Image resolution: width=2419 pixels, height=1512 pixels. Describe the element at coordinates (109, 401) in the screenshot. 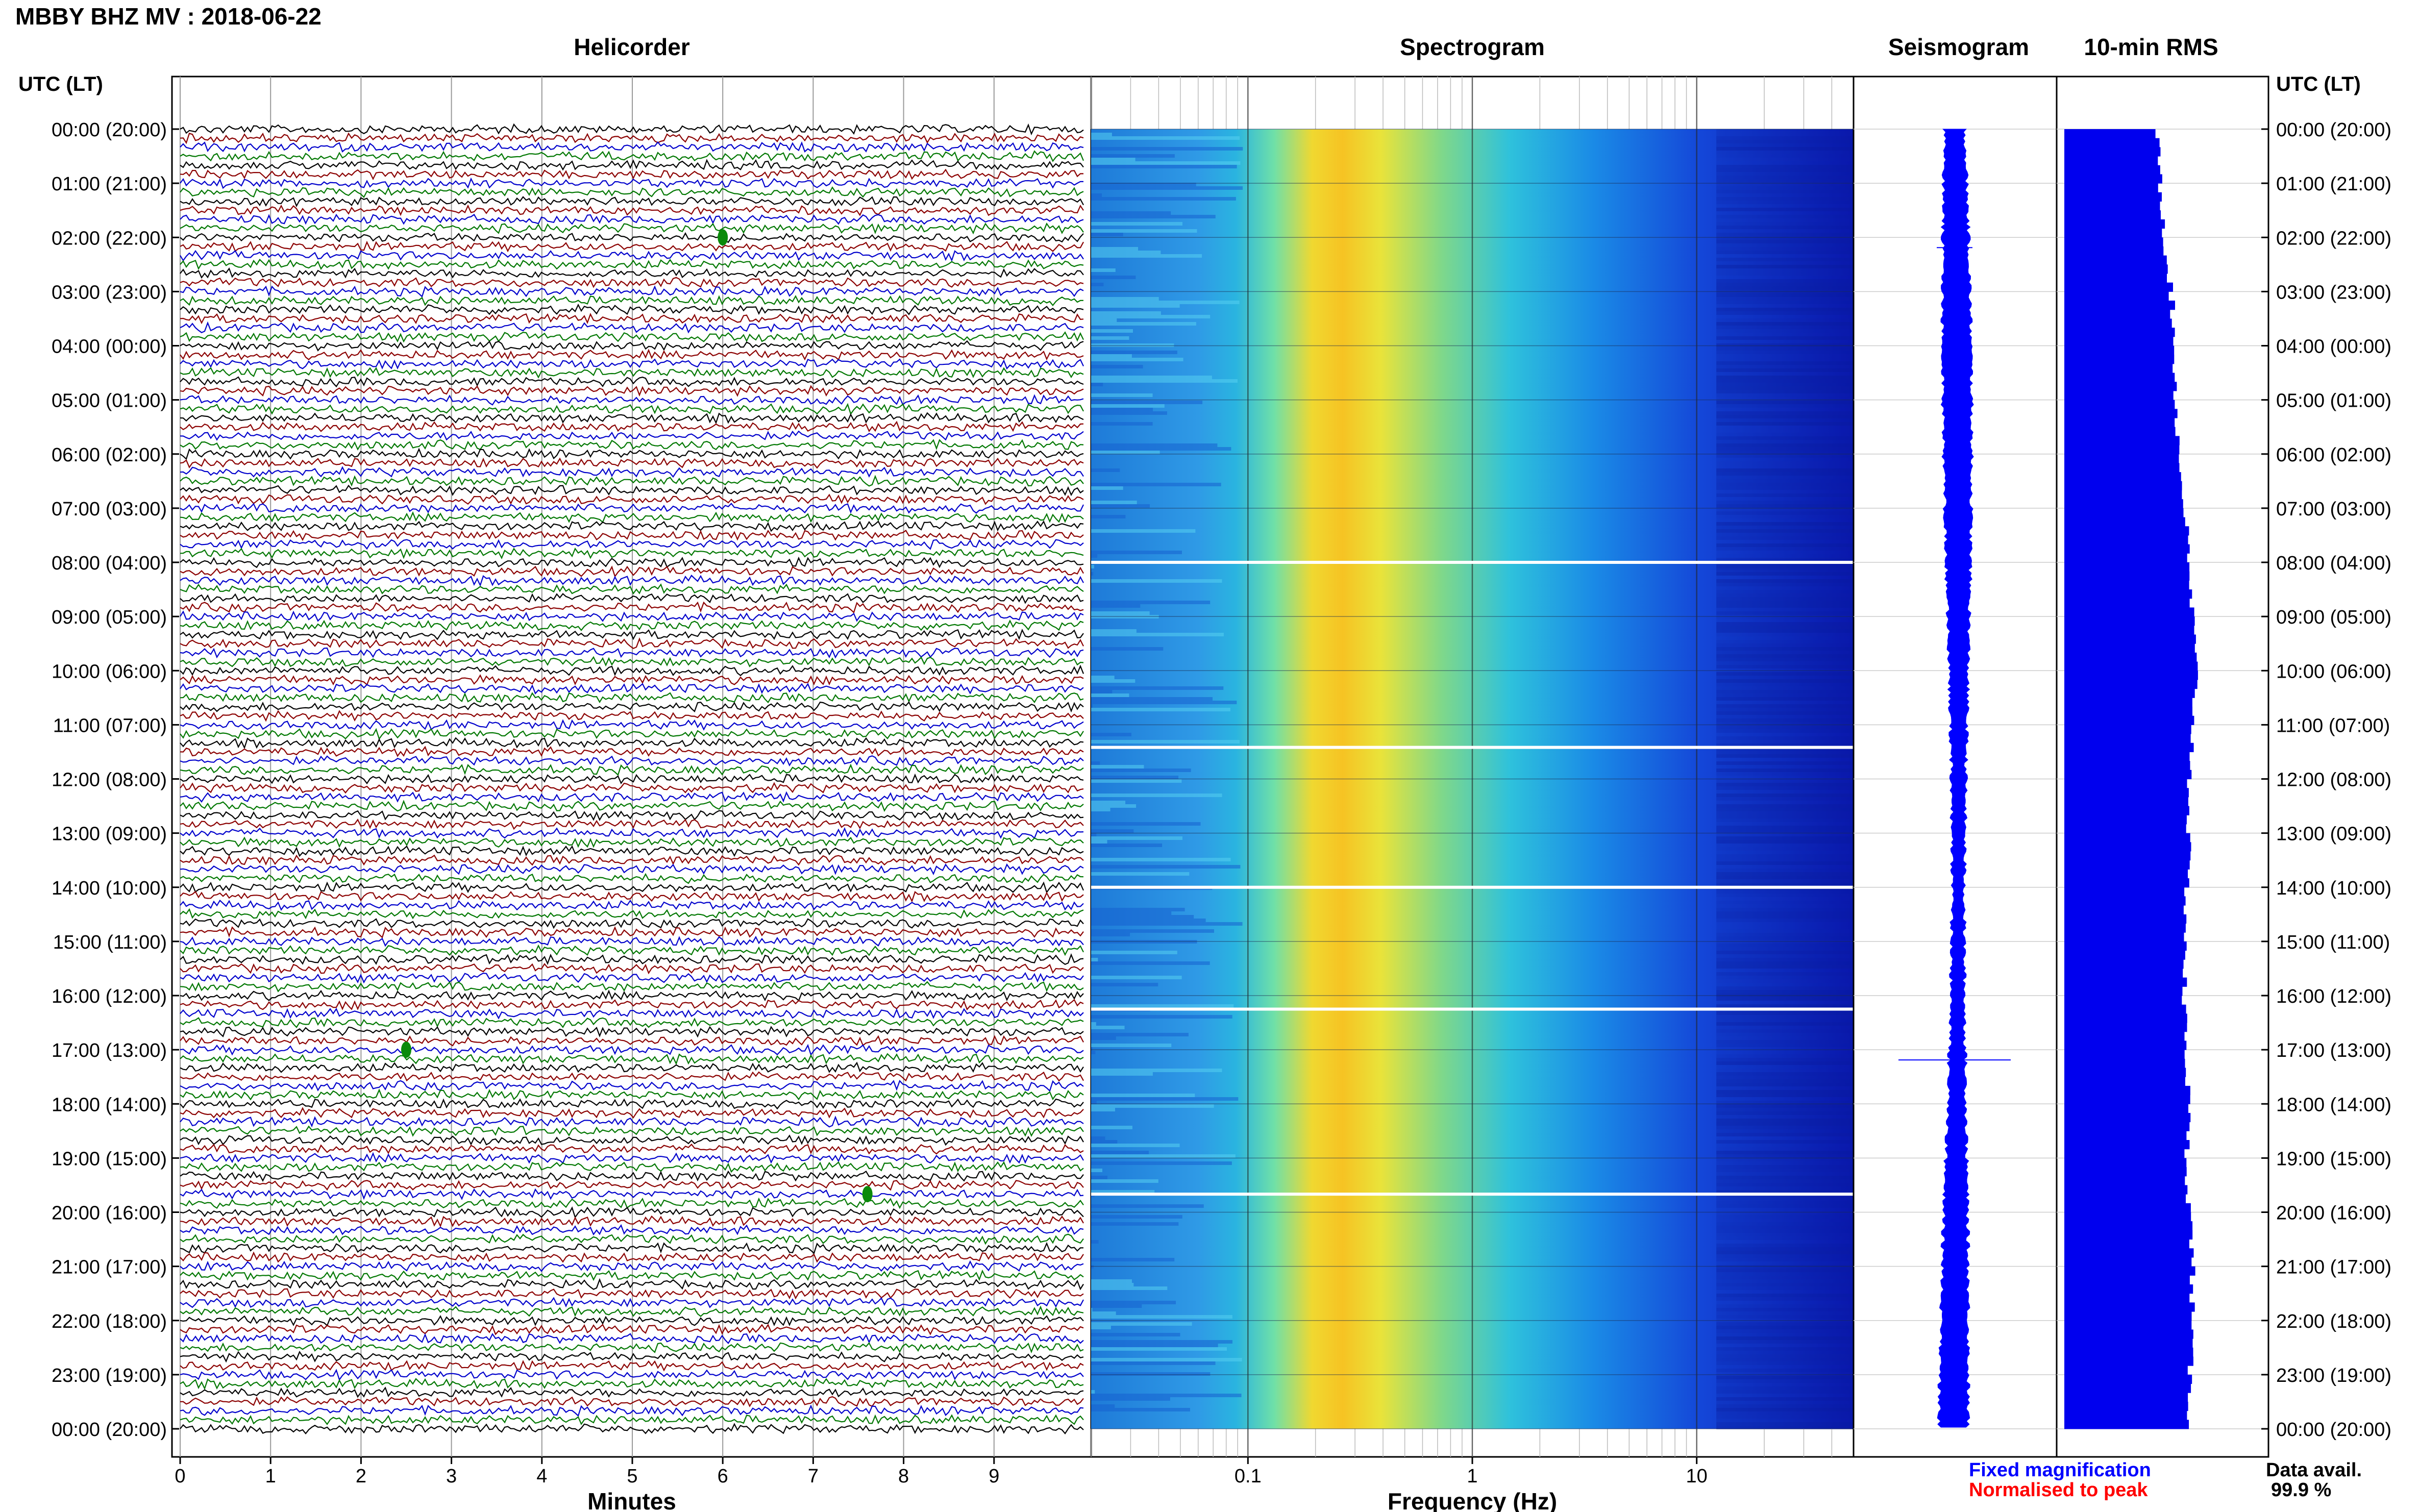

I see `time-tick-label-left: 05:00 (01:00)` at that location.